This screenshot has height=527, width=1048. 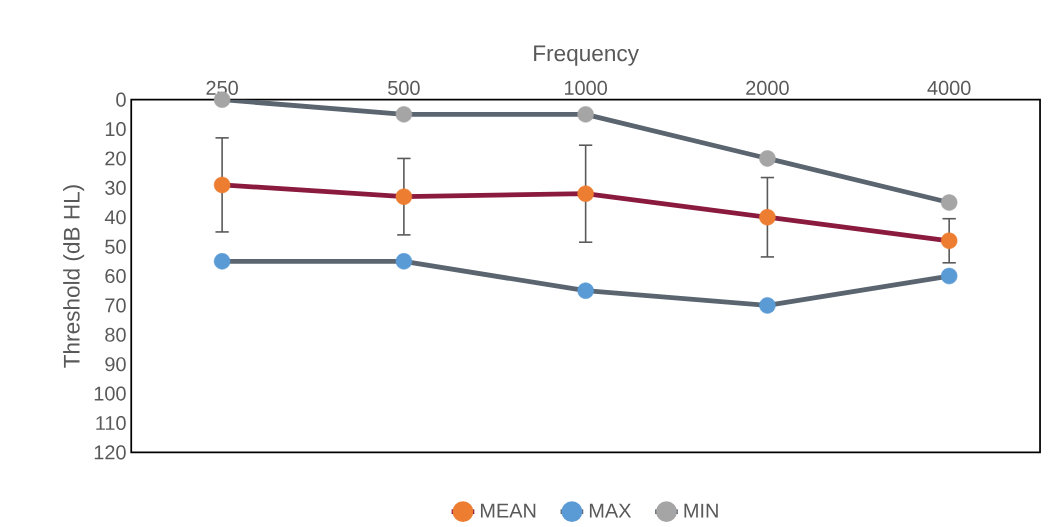 What do you see at coordinates (110, 452) in the screenshot?
I see `y-tick-label: 120` at bounding box center [110, 452].